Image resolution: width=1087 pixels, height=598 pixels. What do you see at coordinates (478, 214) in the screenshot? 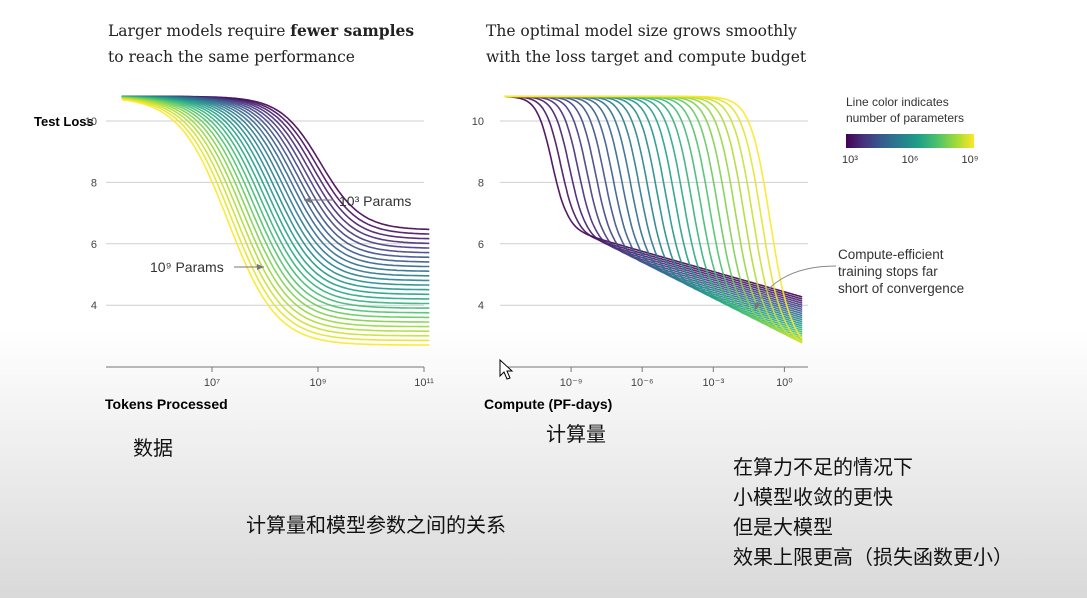
I see `right-y-tick-labels: 10 8 6 4` at bounding box center [478, 214].